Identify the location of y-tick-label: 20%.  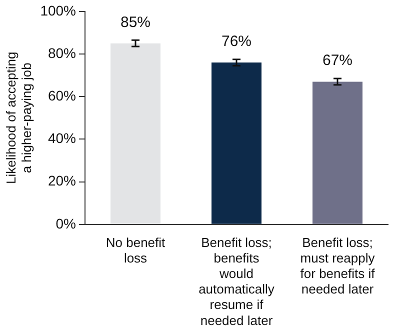
(62, 180).